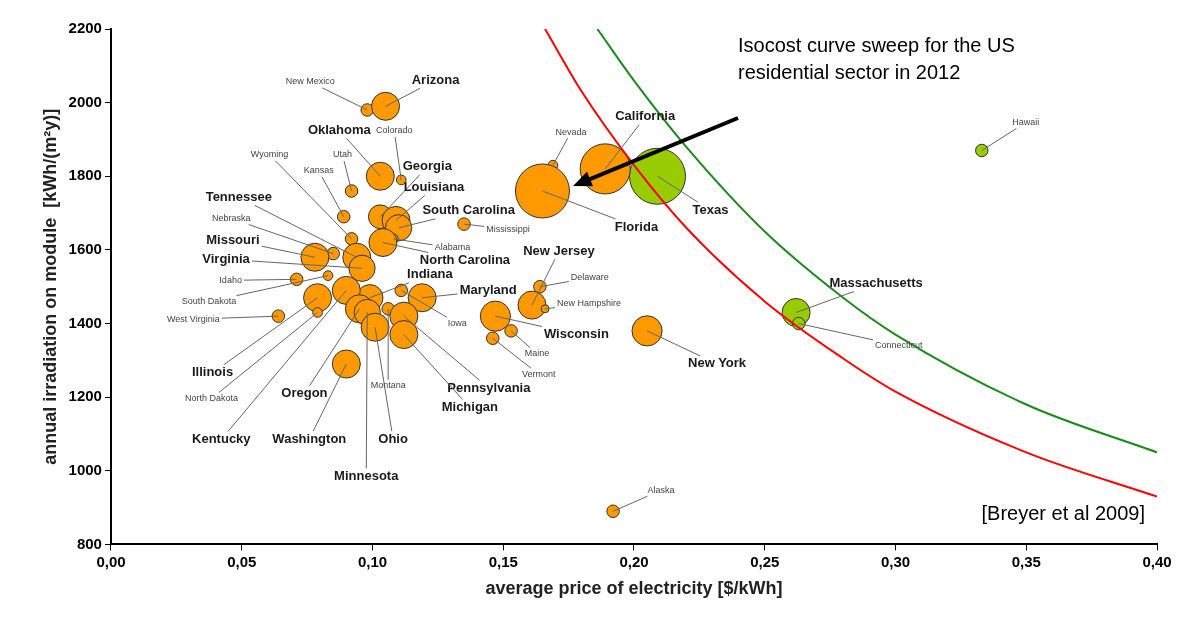  I want to click on annotation: Arizona, so click(436, 79).